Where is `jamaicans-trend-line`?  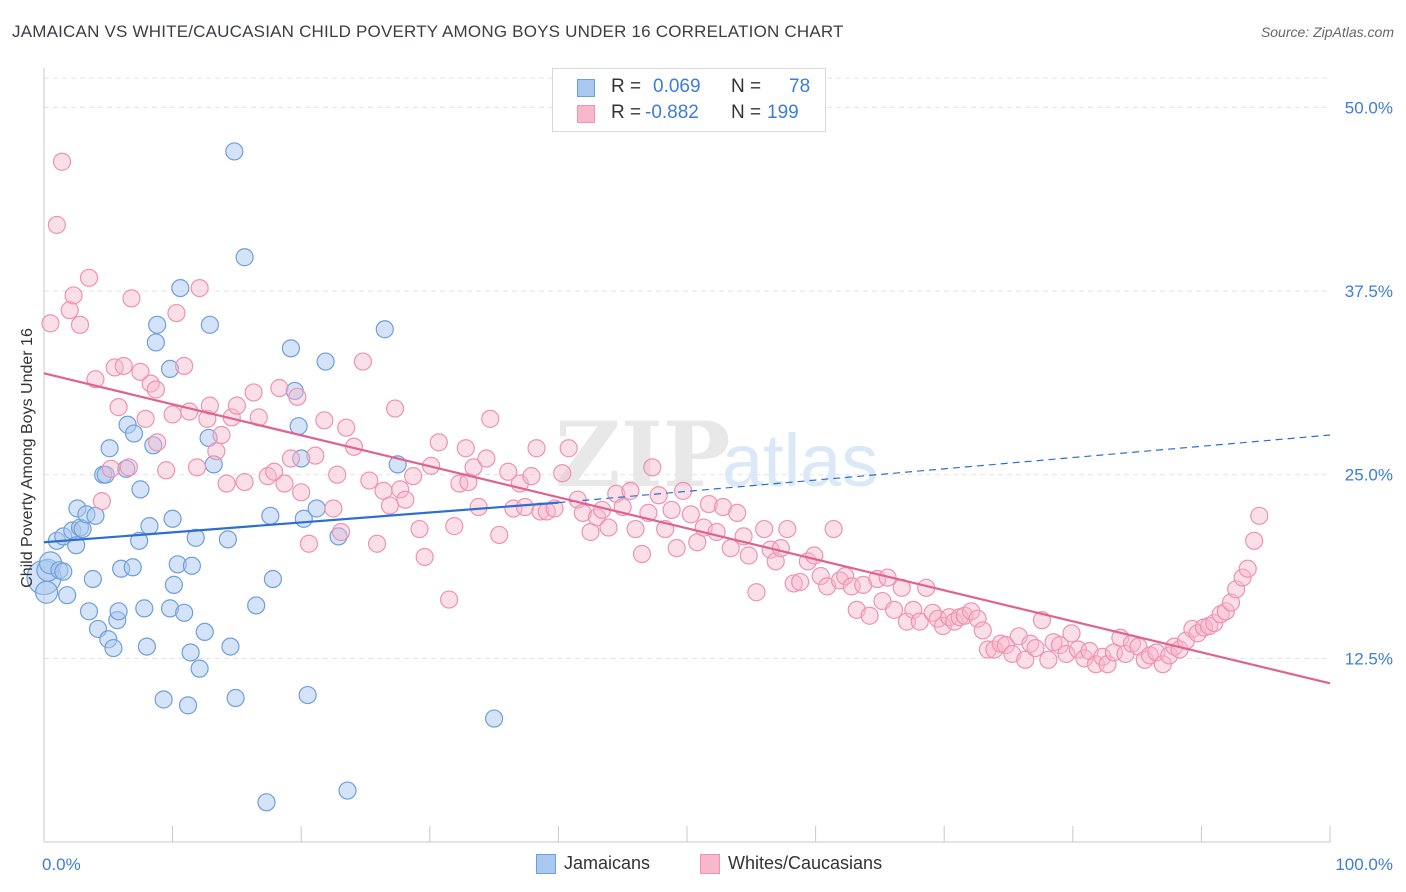 jamaicans-trend-line is located at coordinates (301, 522).